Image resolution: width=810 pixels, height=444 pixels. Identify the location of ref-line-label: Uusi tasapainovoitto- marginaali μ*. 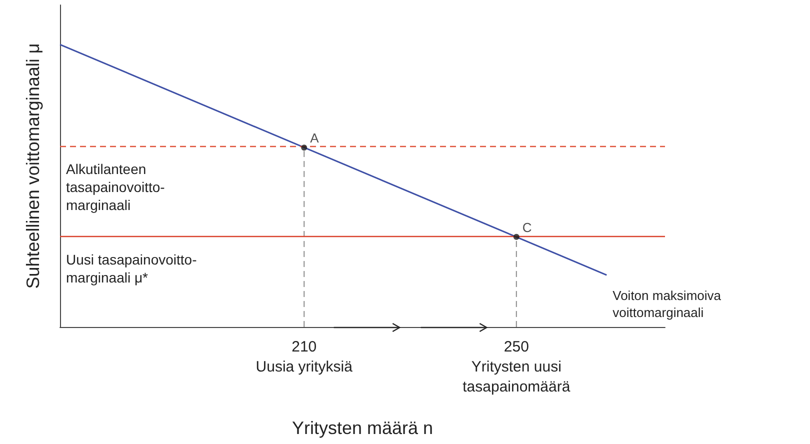
(132, 269).